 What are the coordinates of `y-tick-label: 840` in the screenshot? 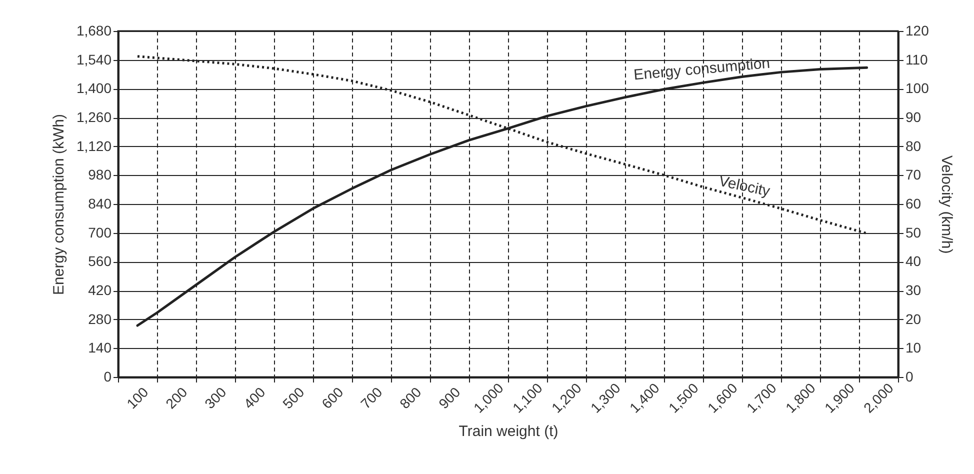 It's located at (100, 204).